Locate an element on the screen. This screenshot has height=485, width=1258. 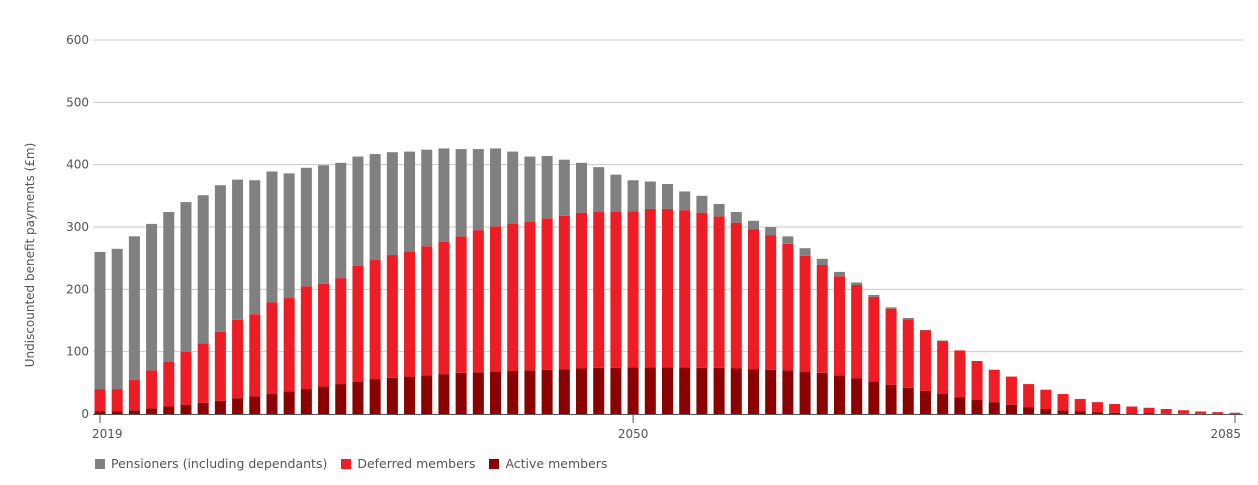
legend-item-active: Active members is located at coordinates (548, 463).